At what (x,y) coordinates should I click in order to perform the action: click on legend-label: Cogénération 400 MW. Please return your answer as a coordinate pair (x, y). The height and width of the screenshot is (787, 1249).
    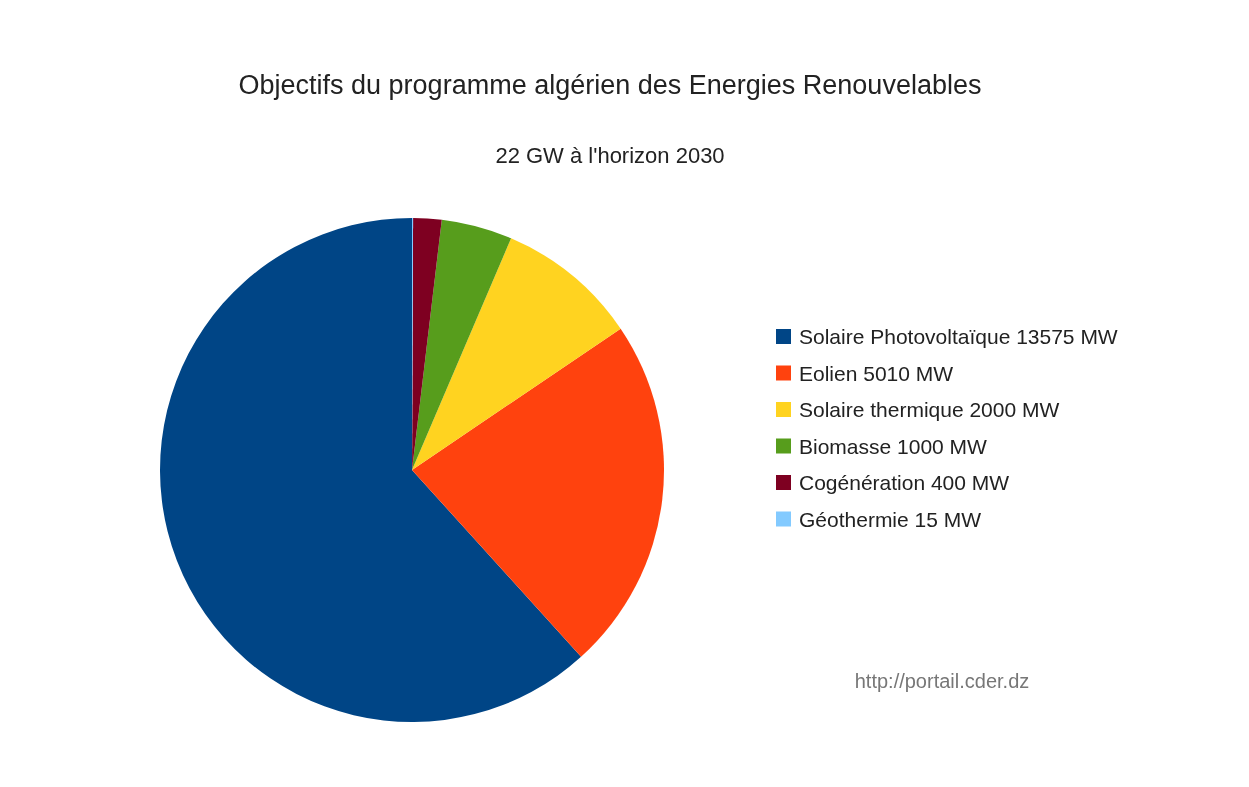
    Looking at the image, I should click on (904, 482).